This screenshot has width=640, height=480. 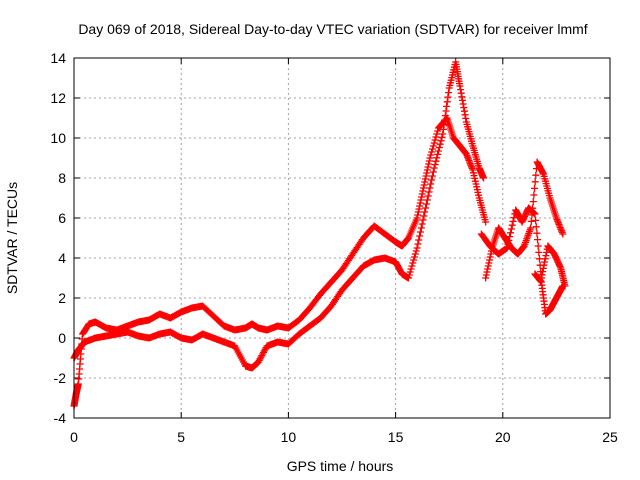 What do you see at coordinates (340, 466) in the screenshot?
I see `x-axis-label: GPS time / hours` at bounding box center [340, 466].